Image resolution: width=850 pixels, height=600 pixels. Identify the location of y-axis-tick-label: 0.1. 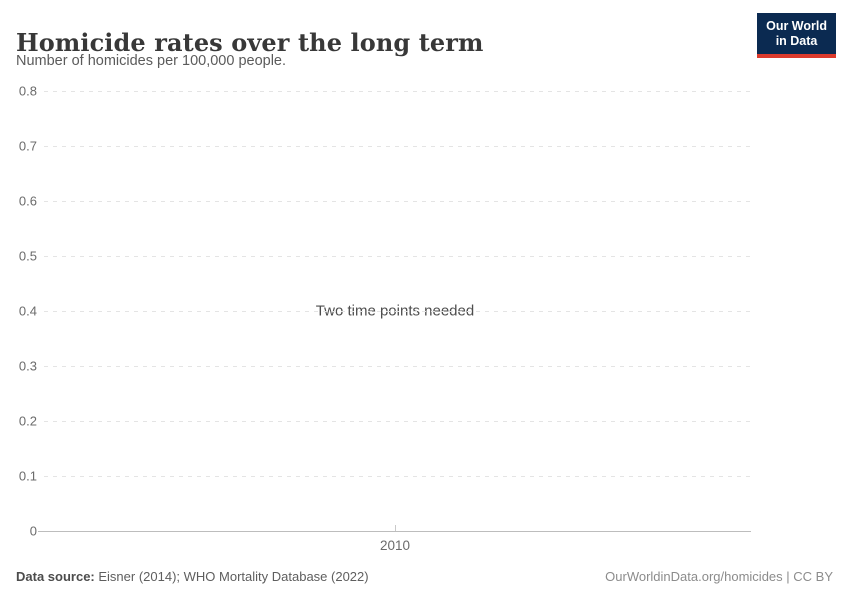
(27, 476).